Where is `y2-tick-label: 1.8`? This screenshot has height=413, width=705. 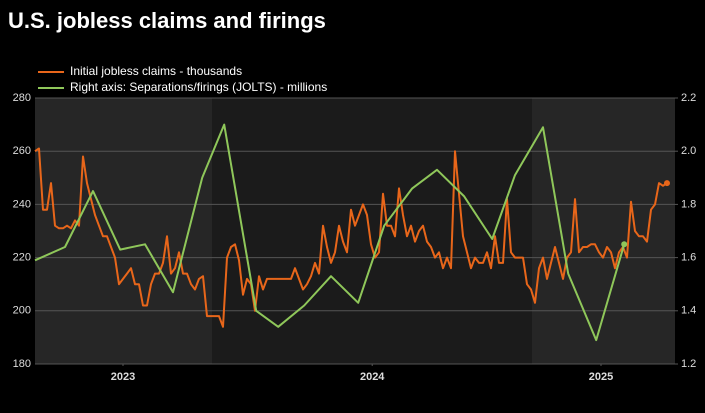 y2-tick-label: 1.8 is located at coordinates (688, 204).